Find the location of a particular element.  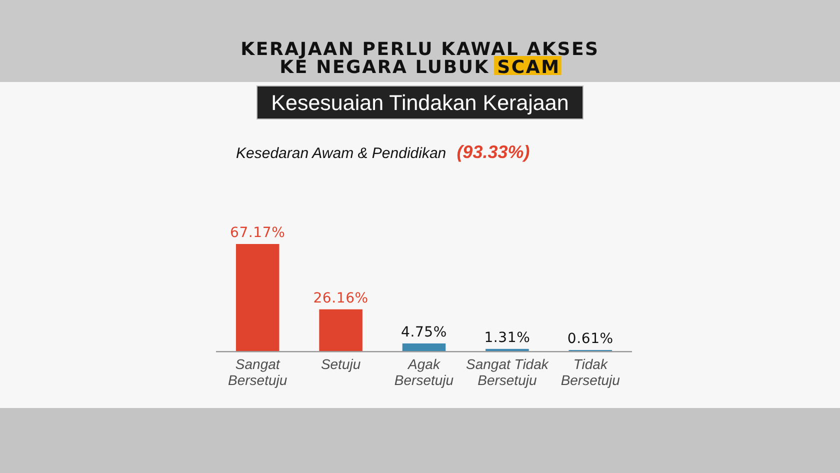

chart-title: KERAJAAN PERLU KAWAL AKSES KE NEGARA LUBUK SCAM is located at coordinates (420, 58).